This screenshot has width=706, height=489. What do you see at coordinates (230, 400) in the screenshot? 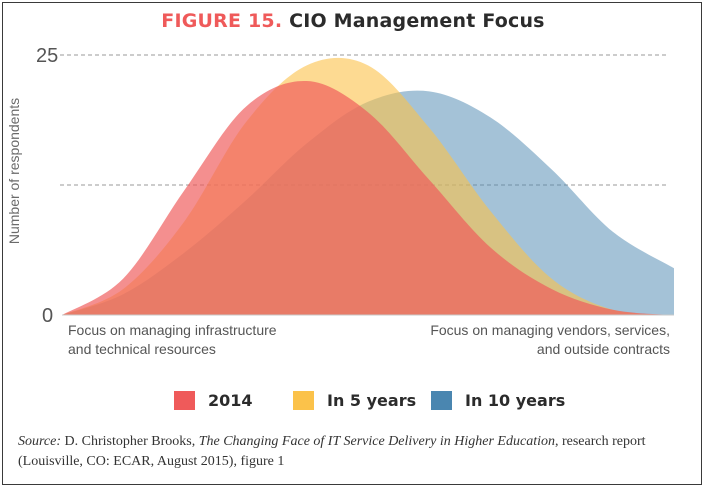
I see `legend-label-2014: 2014` at bounding box center [230, 400].